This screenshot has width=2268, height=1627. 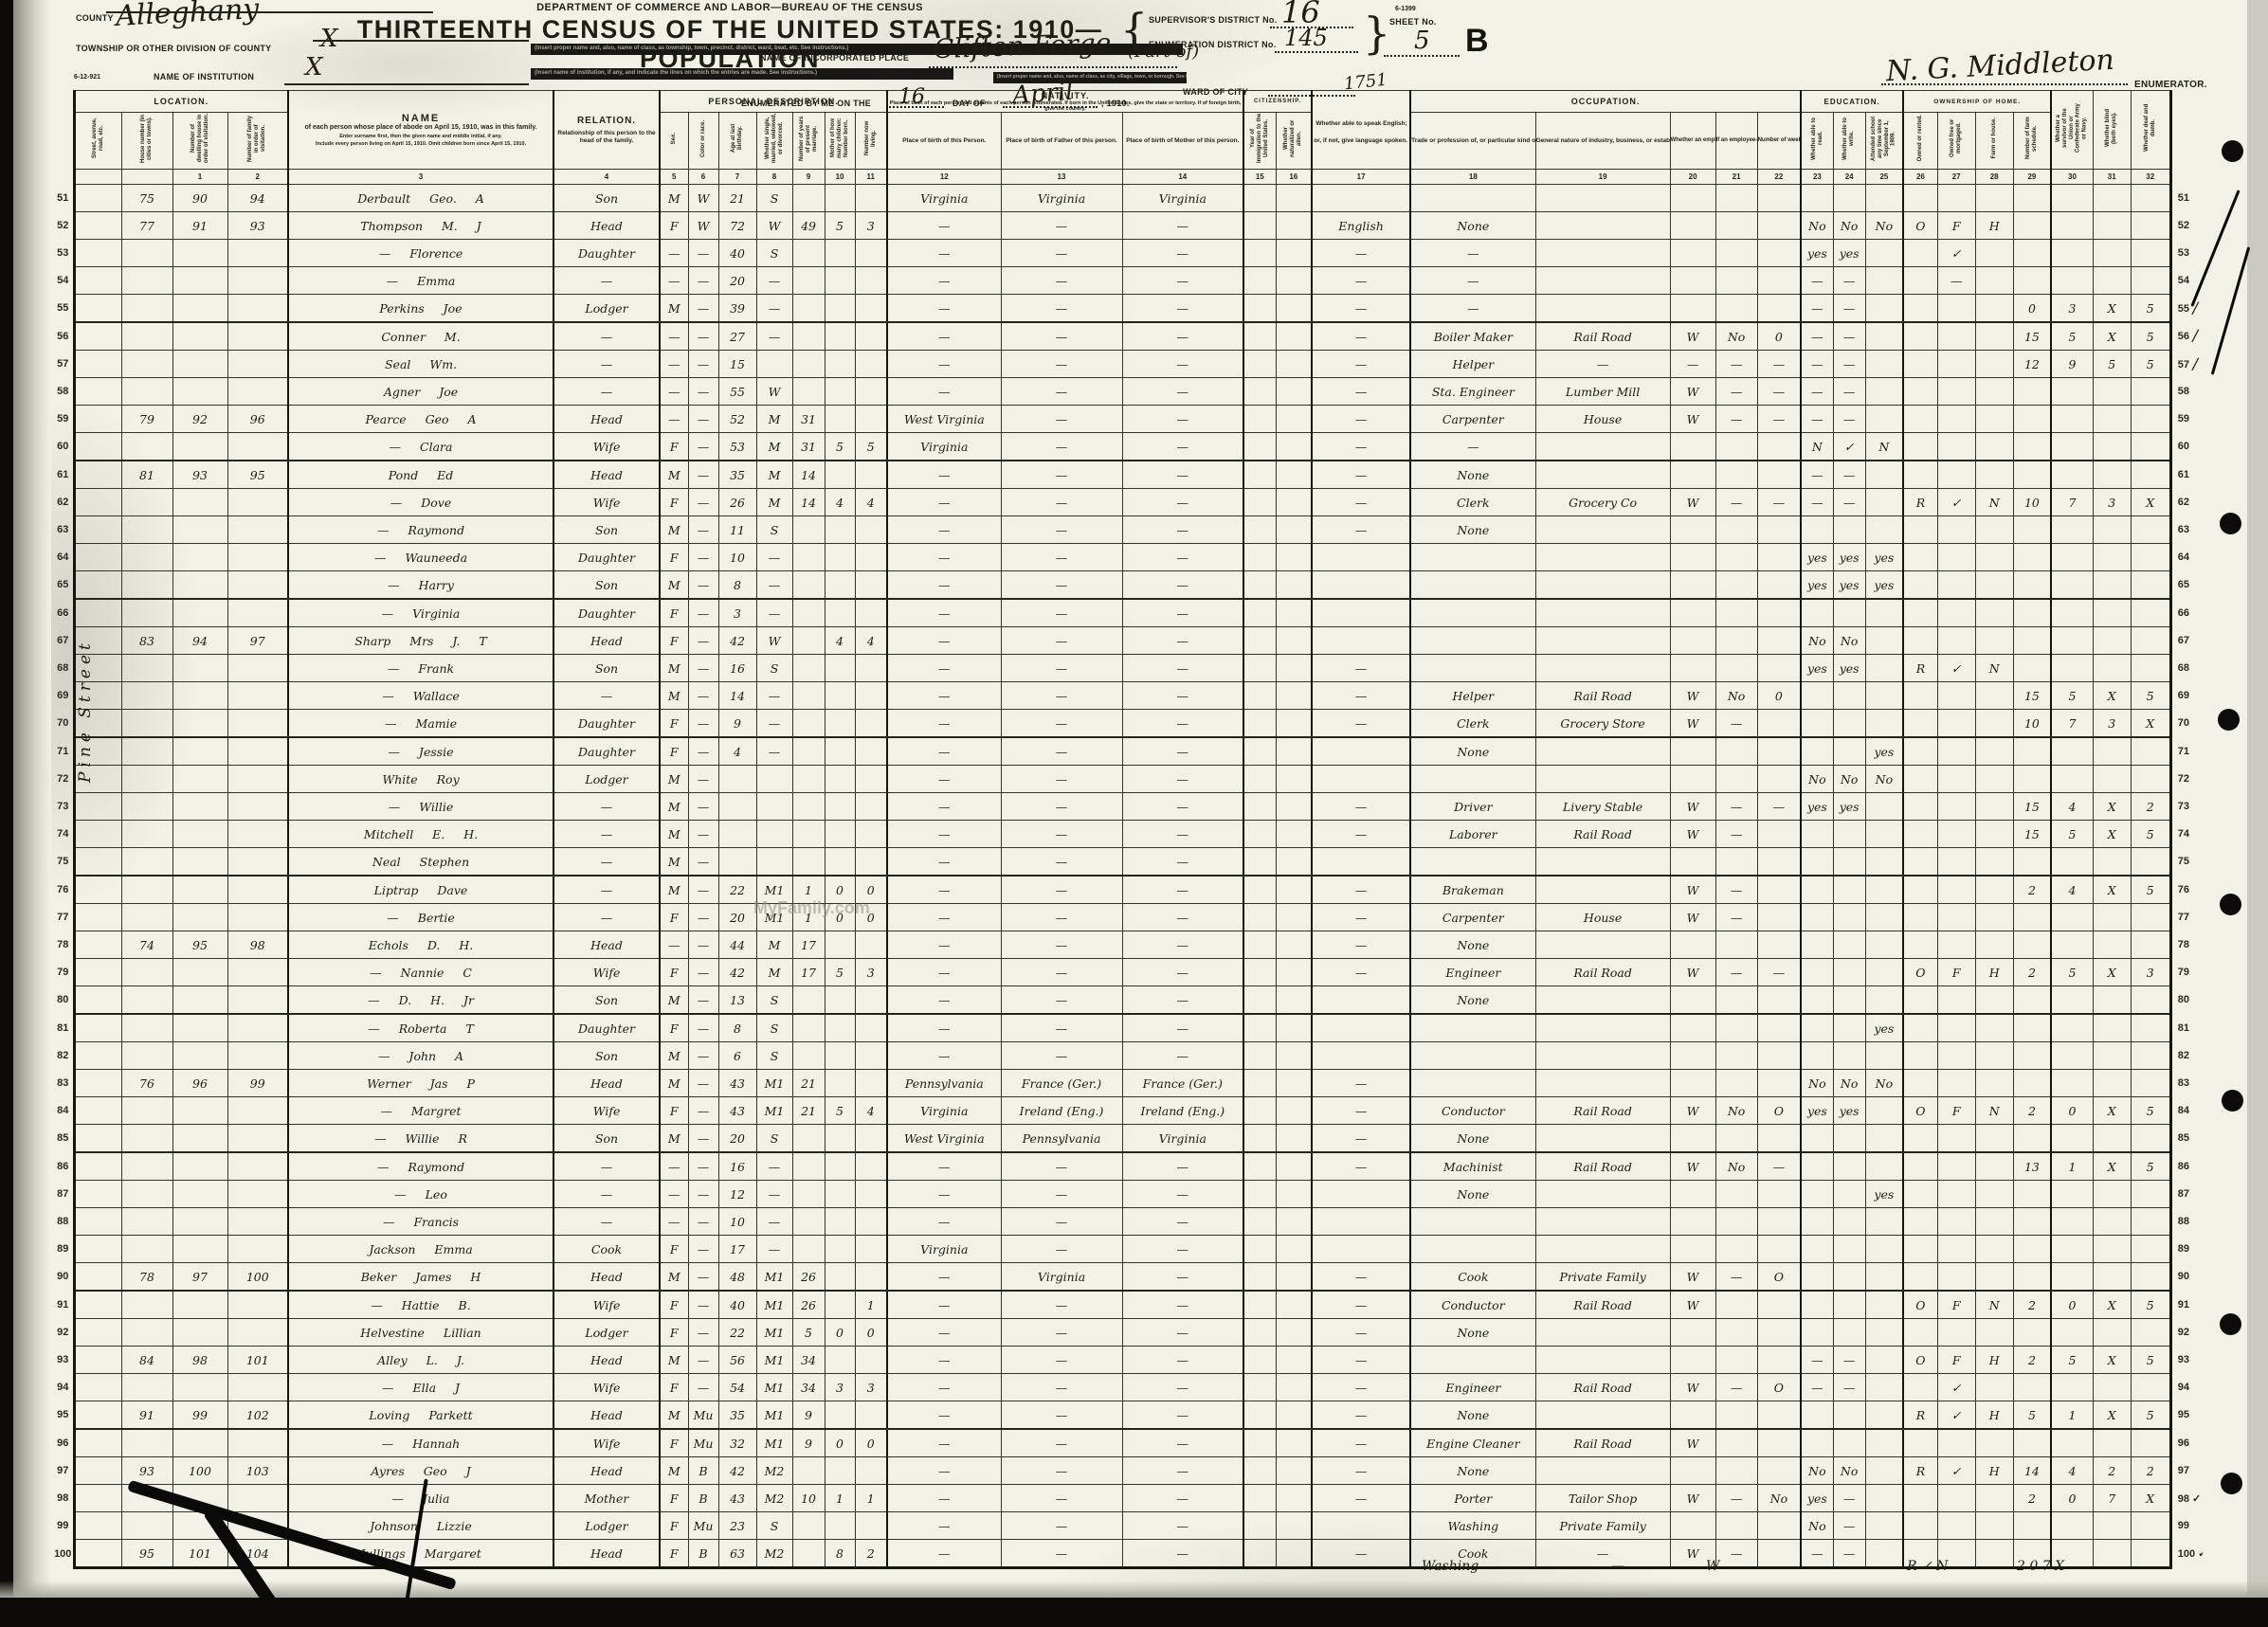 What do you see at coordinates (2183, 1083) in the screenshot?
I see `line-number-right: 83` at bounding box center [2183, 1083].